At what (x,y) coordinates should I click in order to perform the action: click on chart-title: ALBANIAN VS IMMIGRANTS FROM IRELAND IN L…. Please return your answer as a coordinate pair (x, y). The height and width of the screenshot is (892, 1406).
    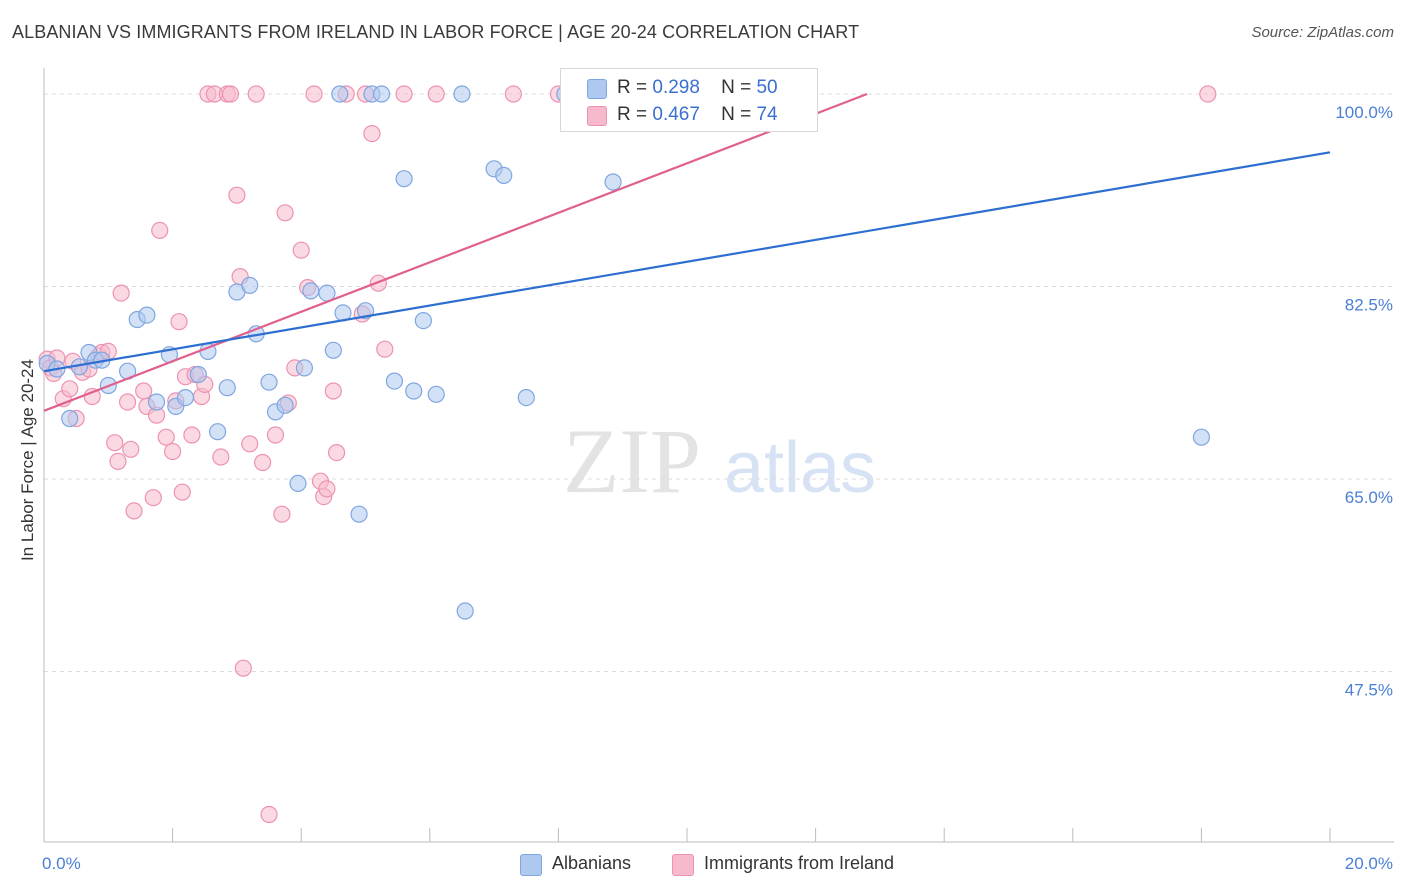
    Looking at the image, I should click on (436, 32).